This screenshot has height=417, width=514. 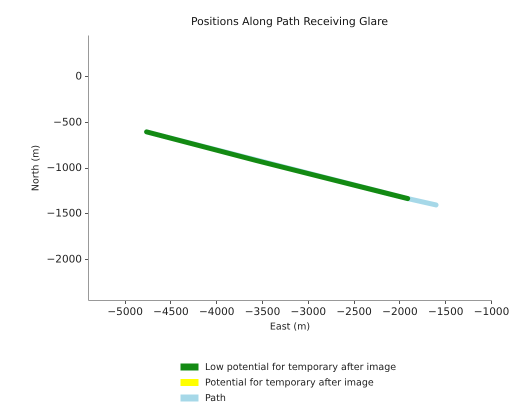 I want to click on y-tick-label: −2000, so click(x=64, y=259).